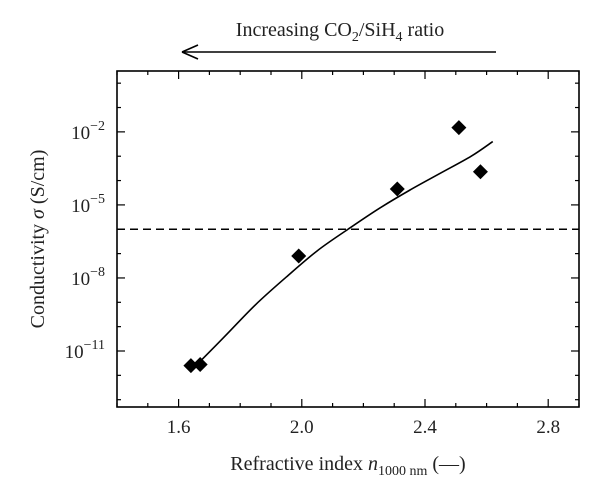  I want to click on y-tick-label: 10⁻⁸, so click(88, 277).